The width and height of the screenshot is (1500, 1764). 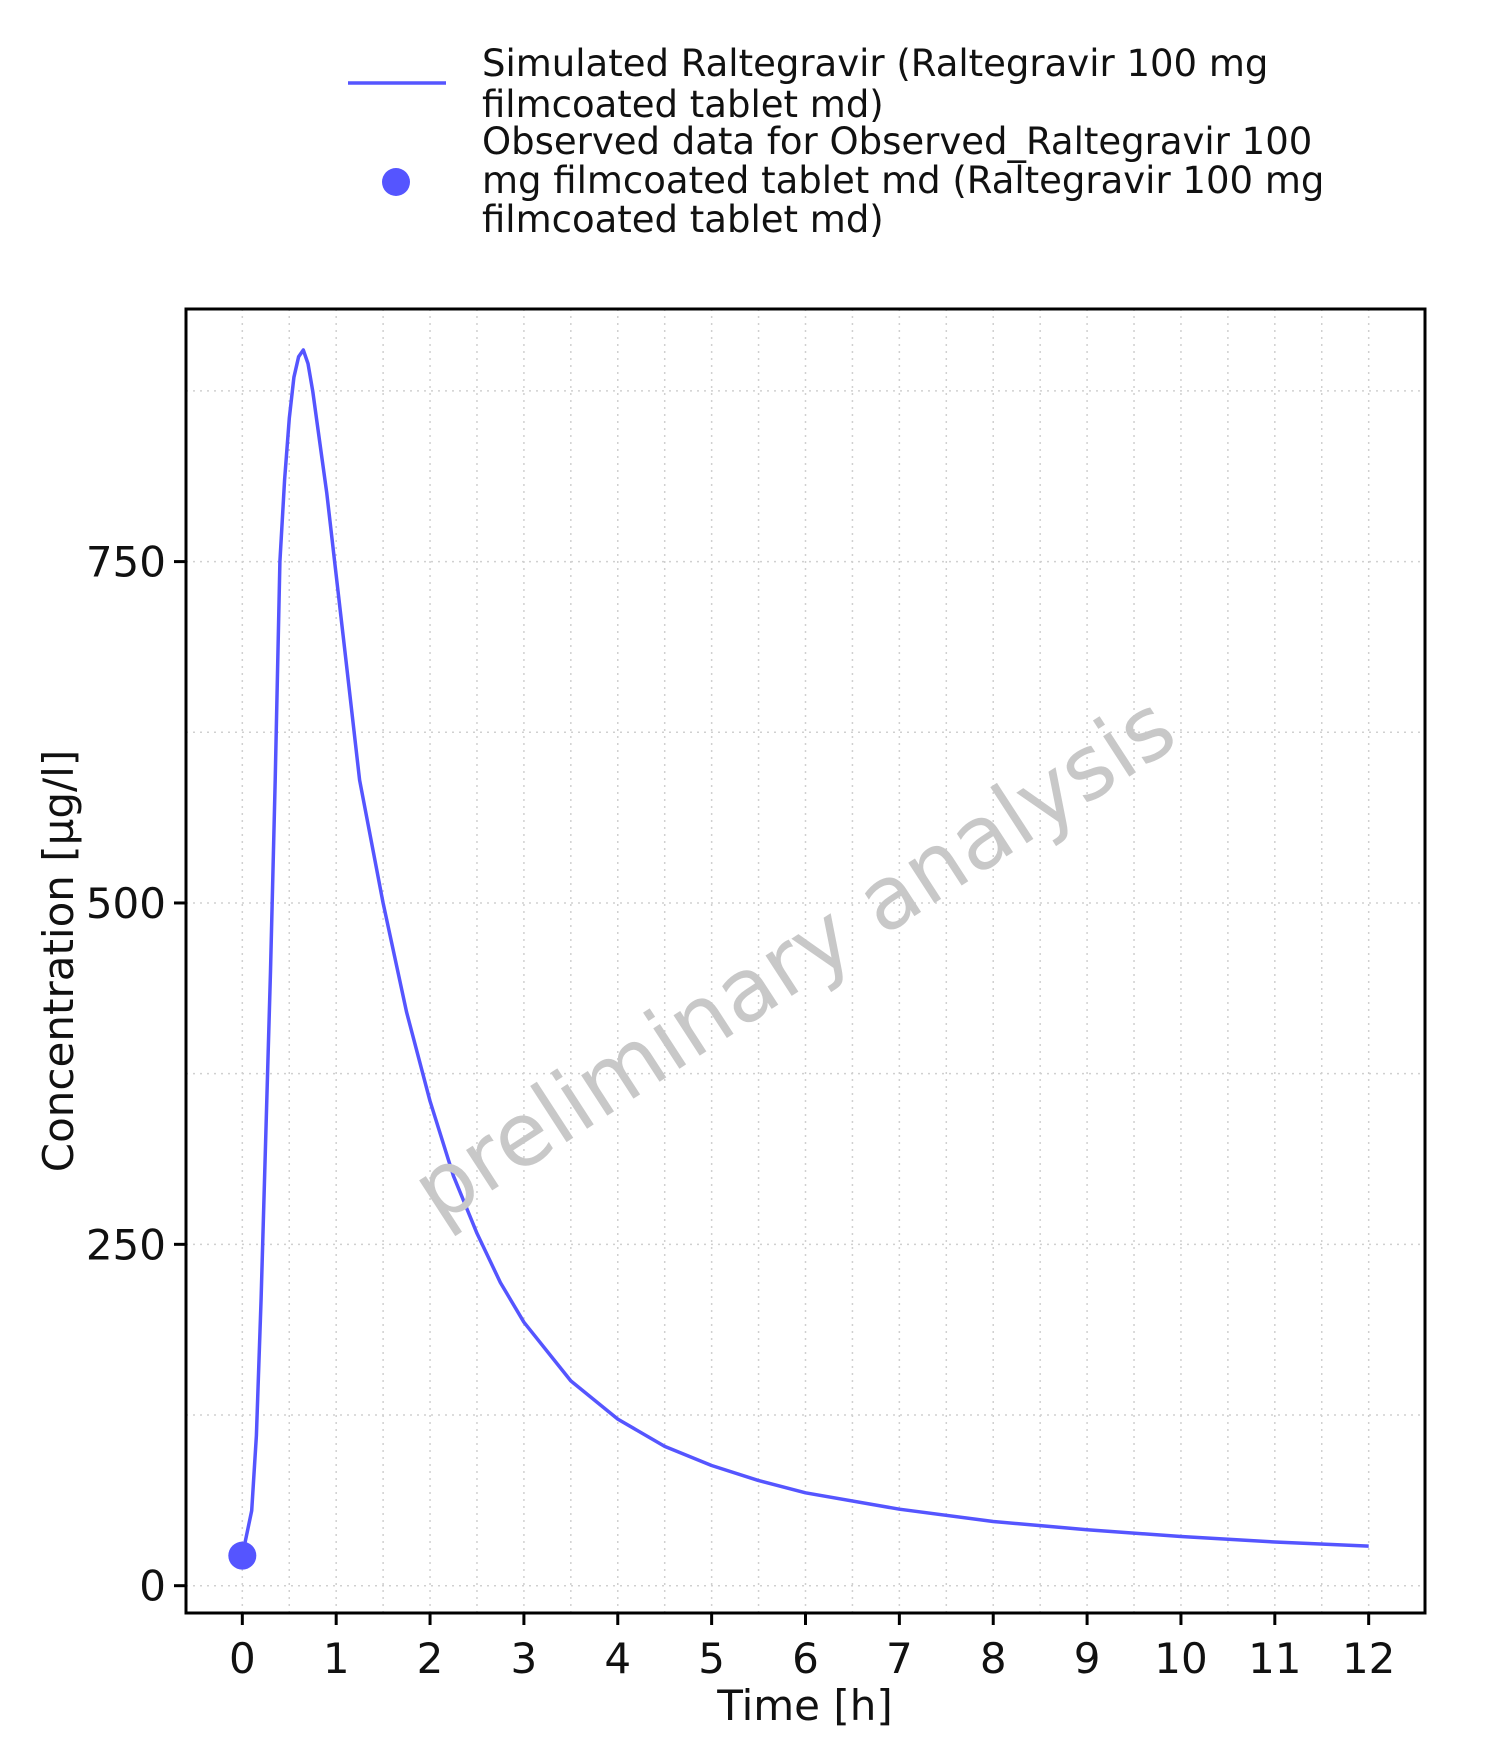 I want to click on y-axis: 0 250 500 750, so click(x=136, y=1074).